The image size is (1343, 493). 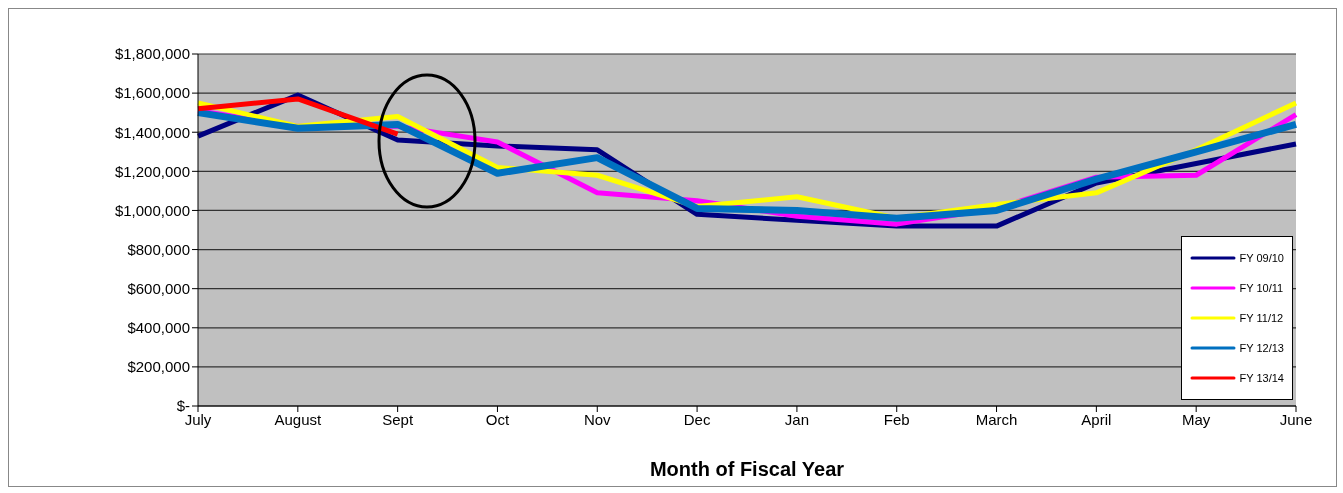 What do you see at coordinates (158, 328) in the screenshot?
I see `y-tick-label: $400,000` at bounding box center [158, 328].